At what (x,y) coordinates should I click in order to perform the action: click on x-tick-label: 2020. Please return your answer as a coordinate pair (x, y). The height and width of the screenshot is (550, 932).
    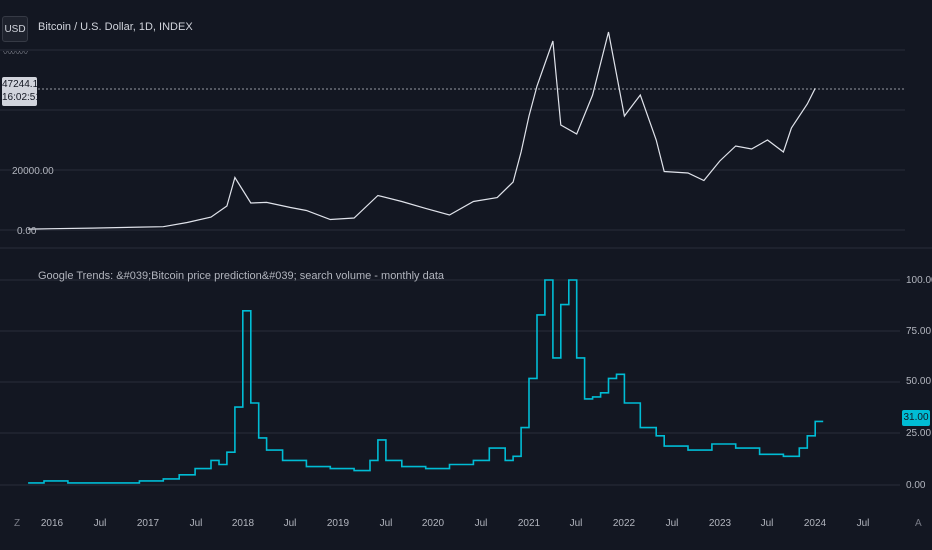
    Looking at the image, I should click on (433, 523).